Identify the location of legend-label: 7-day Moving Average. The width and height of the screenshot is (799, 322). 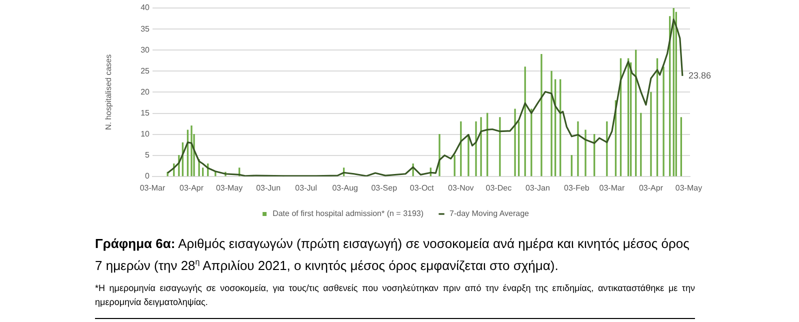
(490, 213).